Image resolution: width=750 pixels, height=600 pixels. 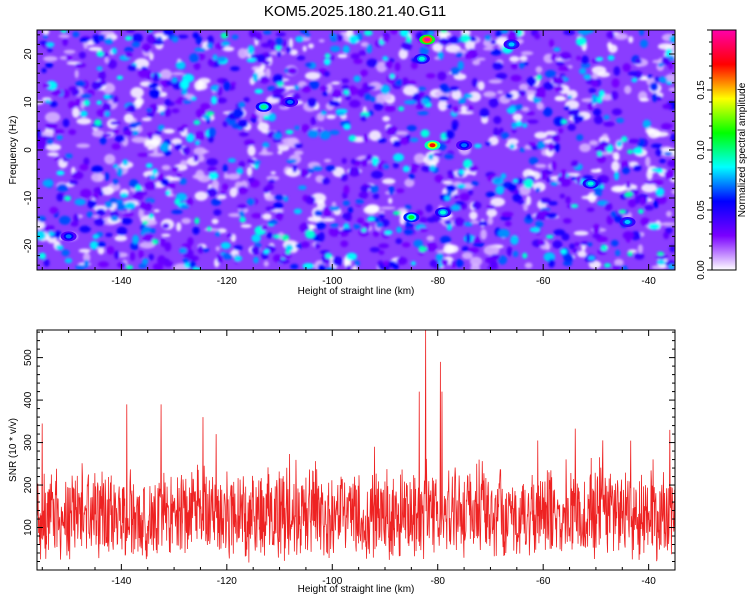 What do you see at coordinates (28, 527) in the screenshot?
I see `y-tick-label: 100` at bounding box center [28, 527].